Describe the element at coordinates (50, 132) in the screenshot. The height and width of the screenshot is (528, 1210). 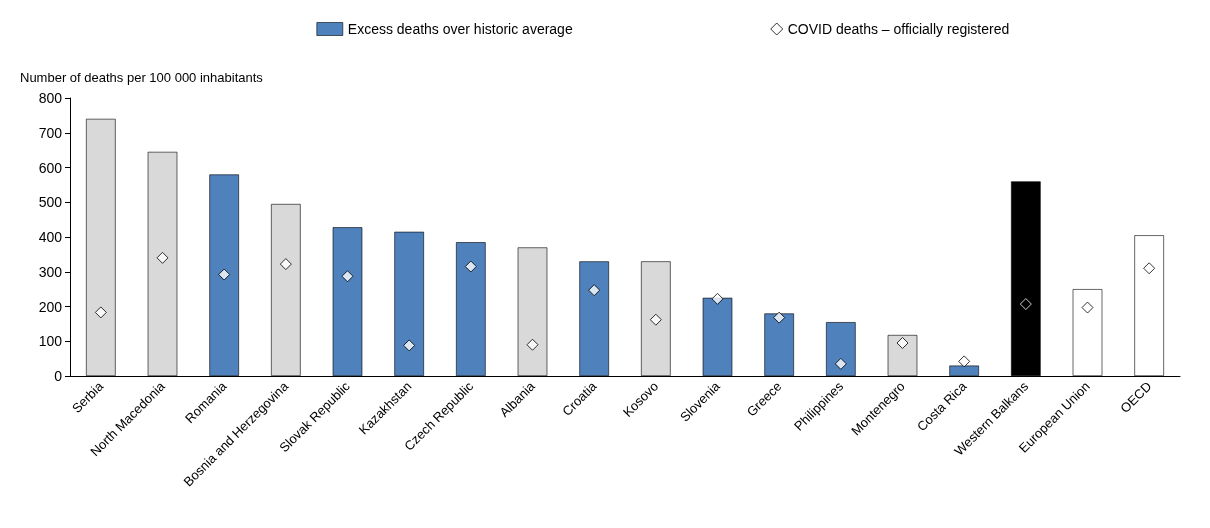
I see `y-tick-label: 700` at that location.